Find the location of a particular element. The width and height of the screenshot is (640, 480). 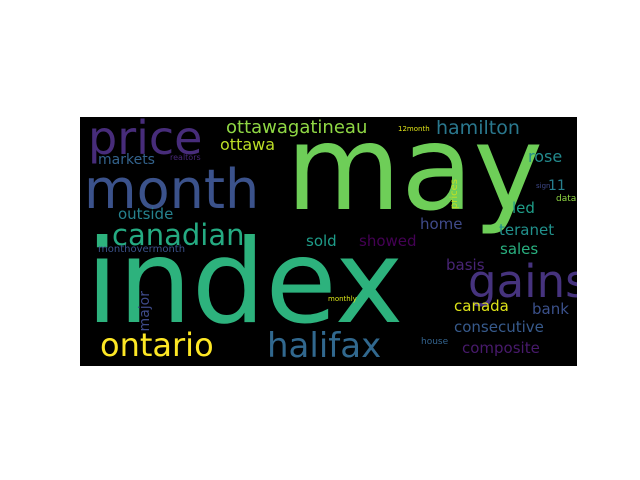

word-sales: sales is located at coordinates (519, 249).